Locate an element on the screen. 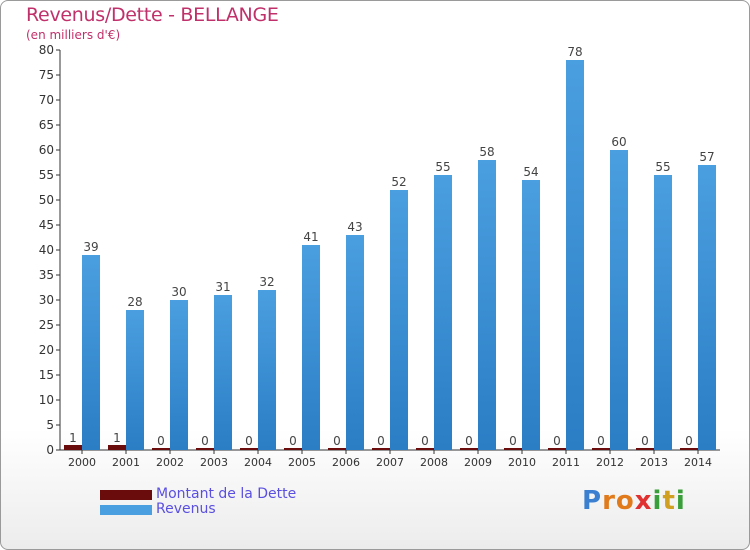  x-tick-label: 2013 is located at coordinates (654, 462).